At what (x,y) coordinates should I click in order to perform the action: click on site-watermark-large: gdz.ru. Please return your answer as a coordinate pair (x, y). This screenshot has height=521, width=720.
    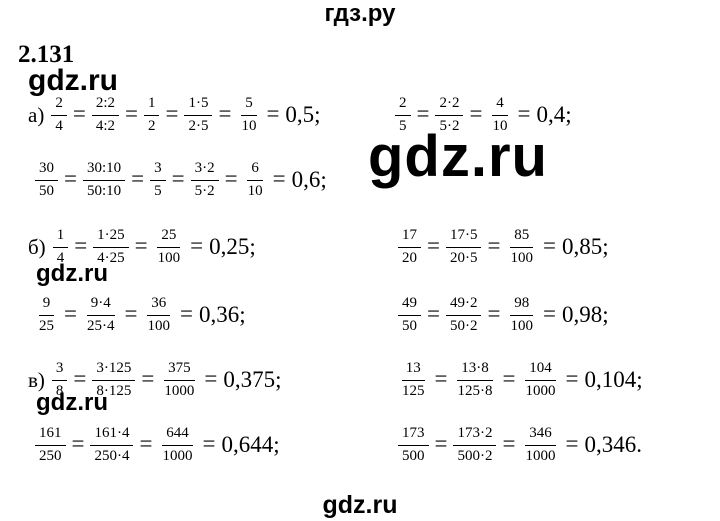
    Looking at the image, I should click on (458, 156).